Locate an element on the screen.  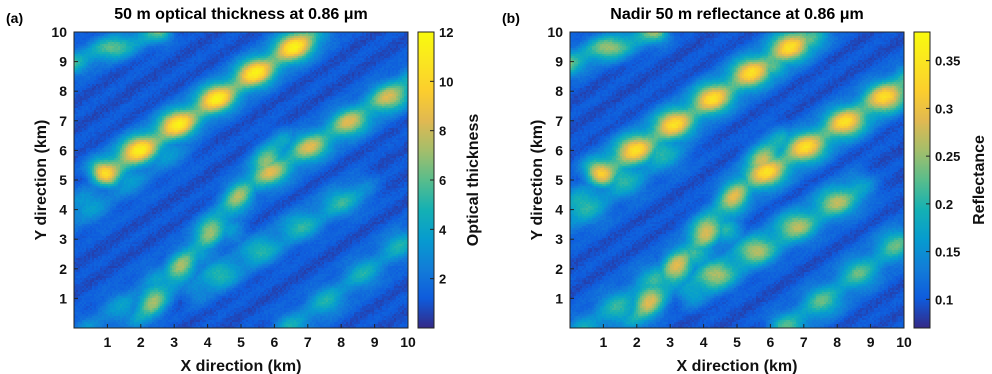
y-tick-label-a: 1 is located at coordinates (63, 298).